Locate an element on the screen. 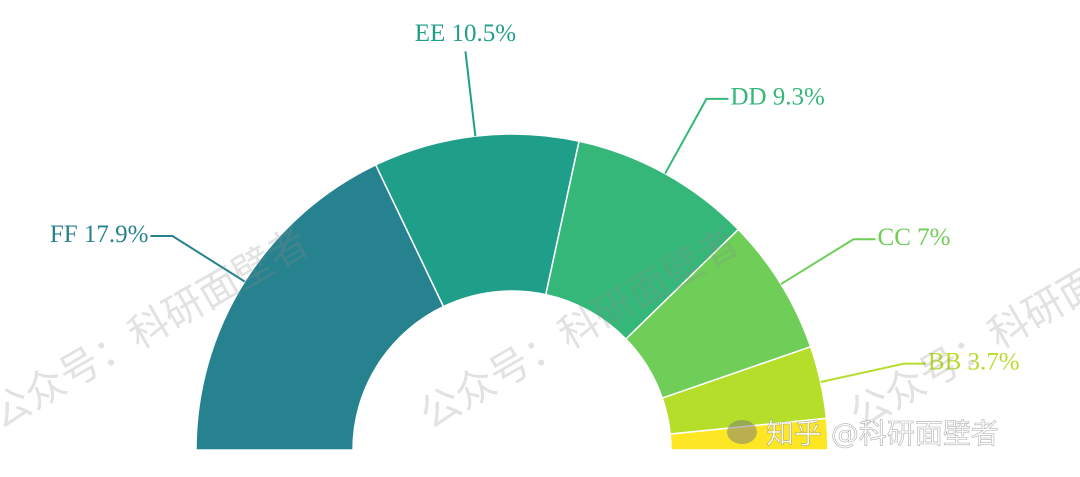 This screenshot has width=1080, height=477. slice-label: BB 3.7% is located at coordinates (974, 361).